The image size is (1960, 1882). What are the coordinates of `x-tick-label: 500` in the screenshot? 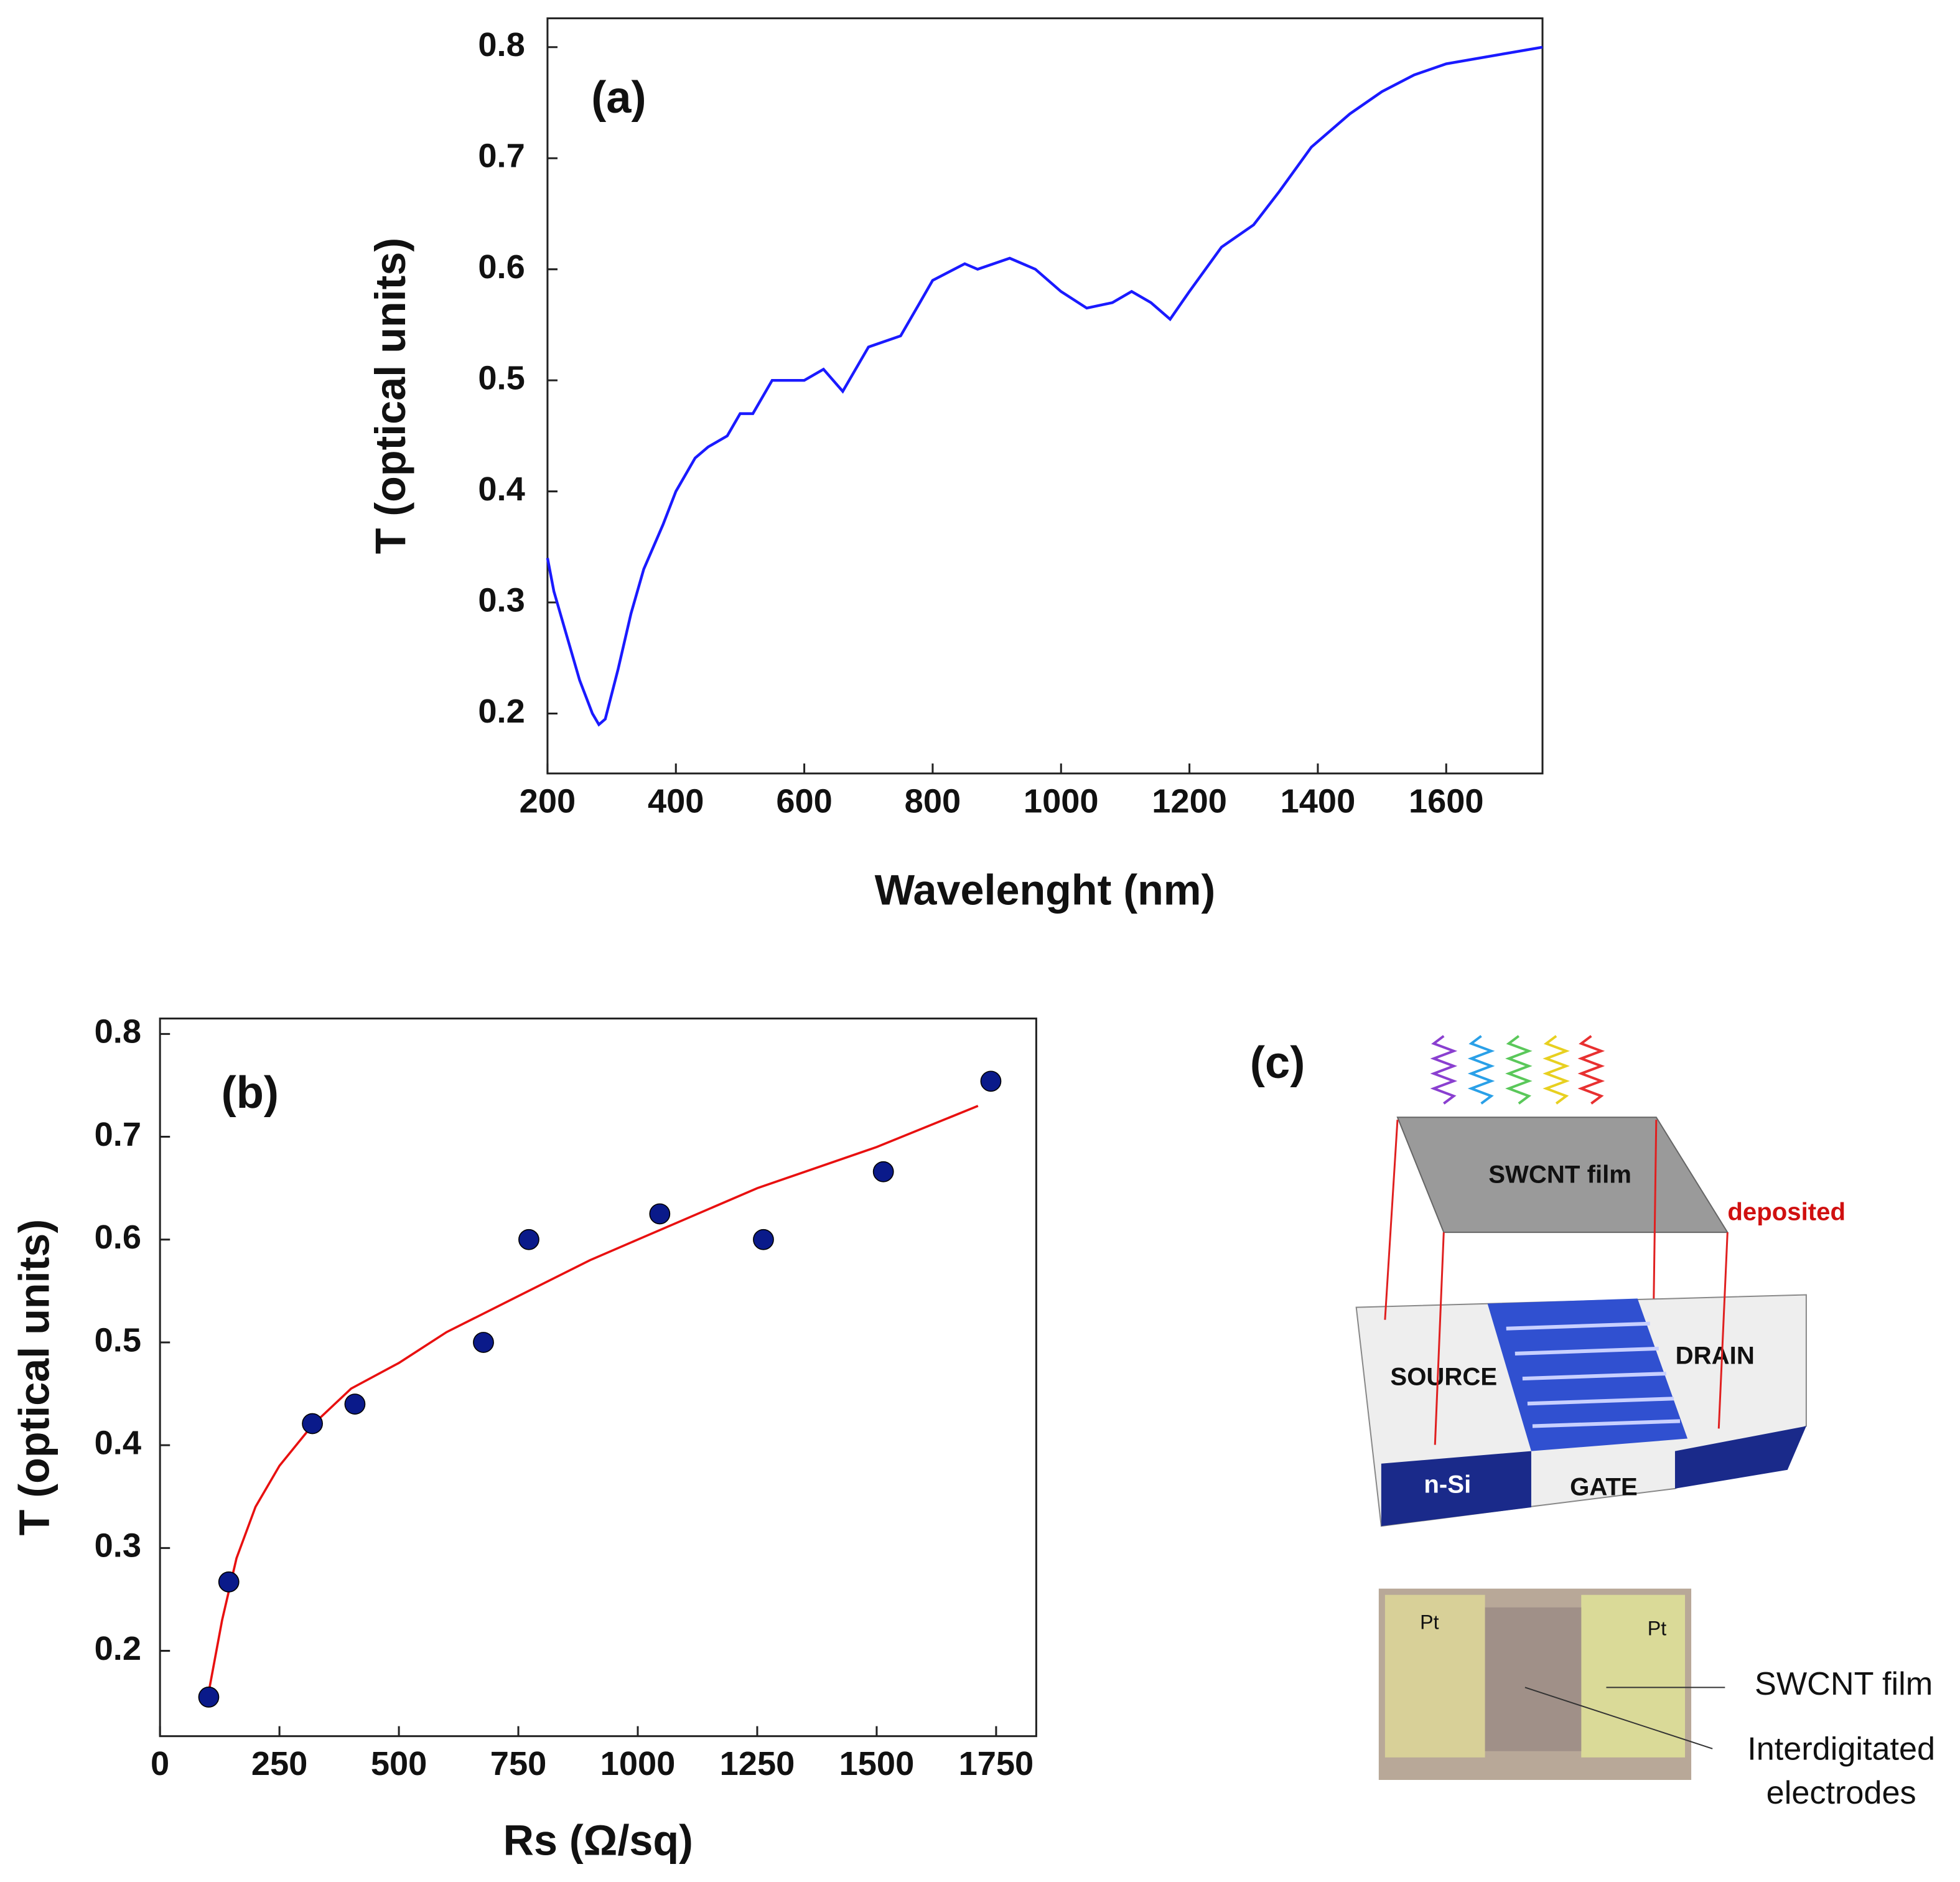 It's located at (399, 1764).